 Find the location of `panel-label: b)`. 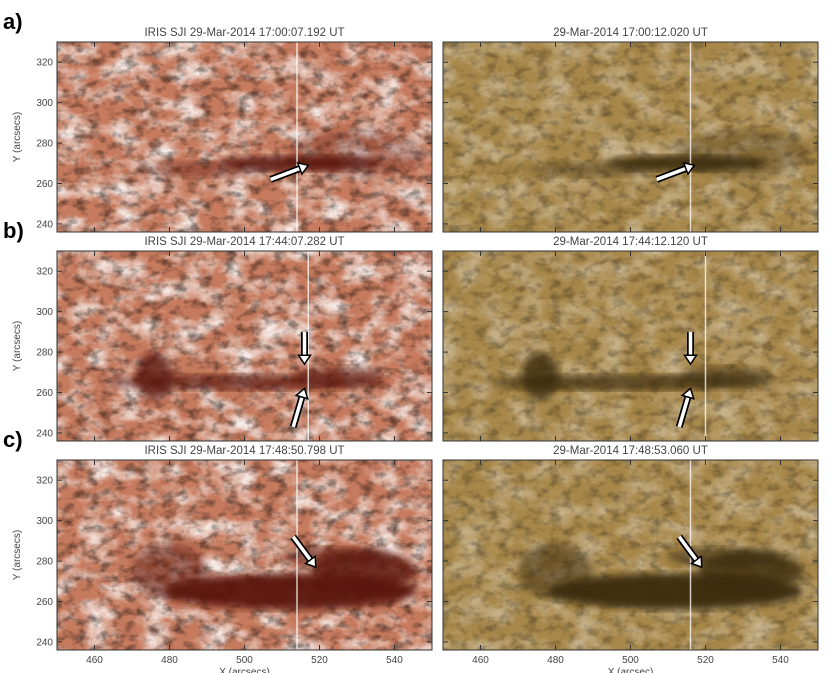

panel-label: b) is located at coordinates (13, 230).